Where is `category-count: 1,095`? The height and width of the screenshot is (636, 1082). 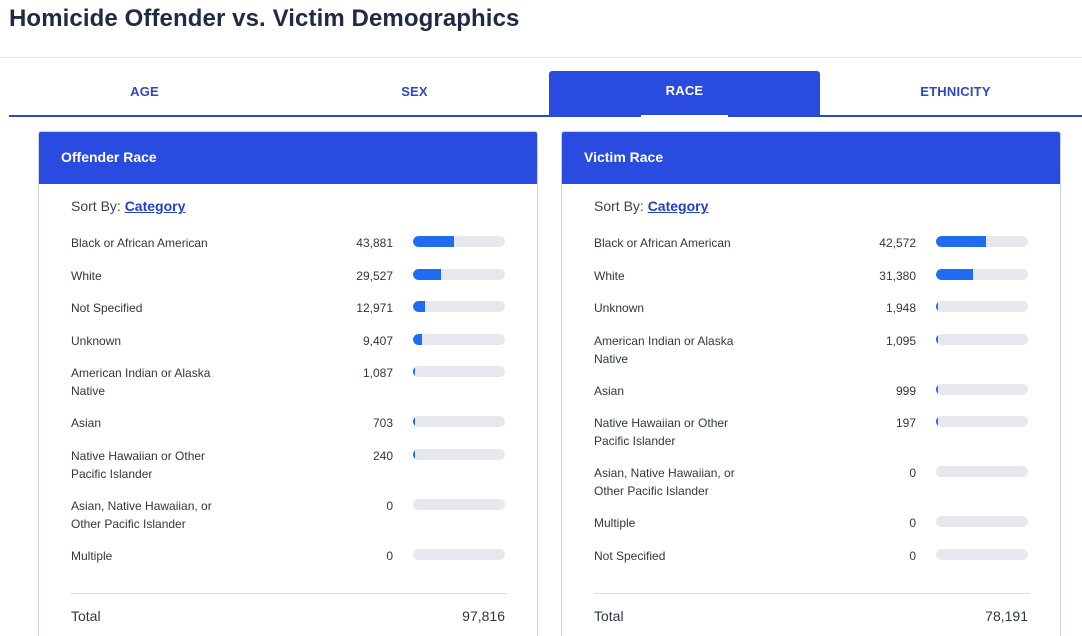 category-count: 1,095 is located at coordinates (900, 340).